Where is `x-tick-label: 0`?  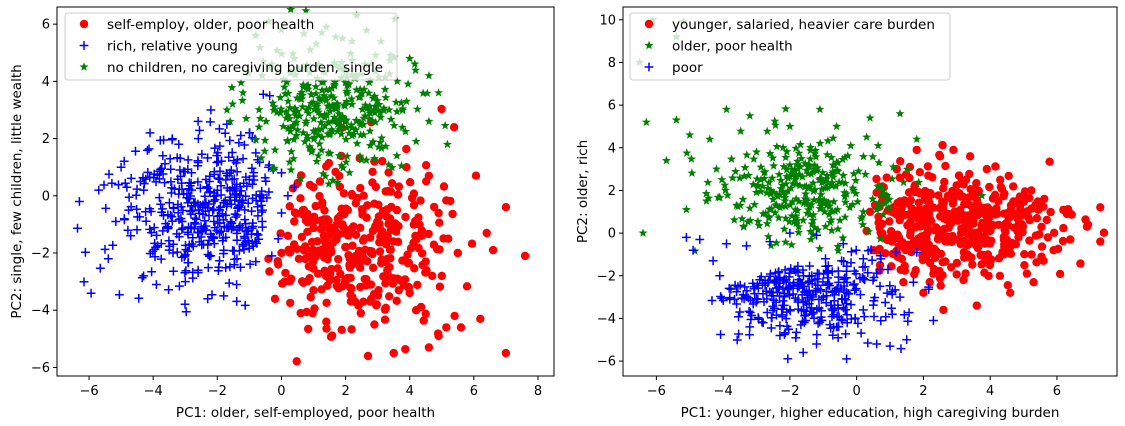 x-tick-label: 0 is located at coordinates (857, 391).